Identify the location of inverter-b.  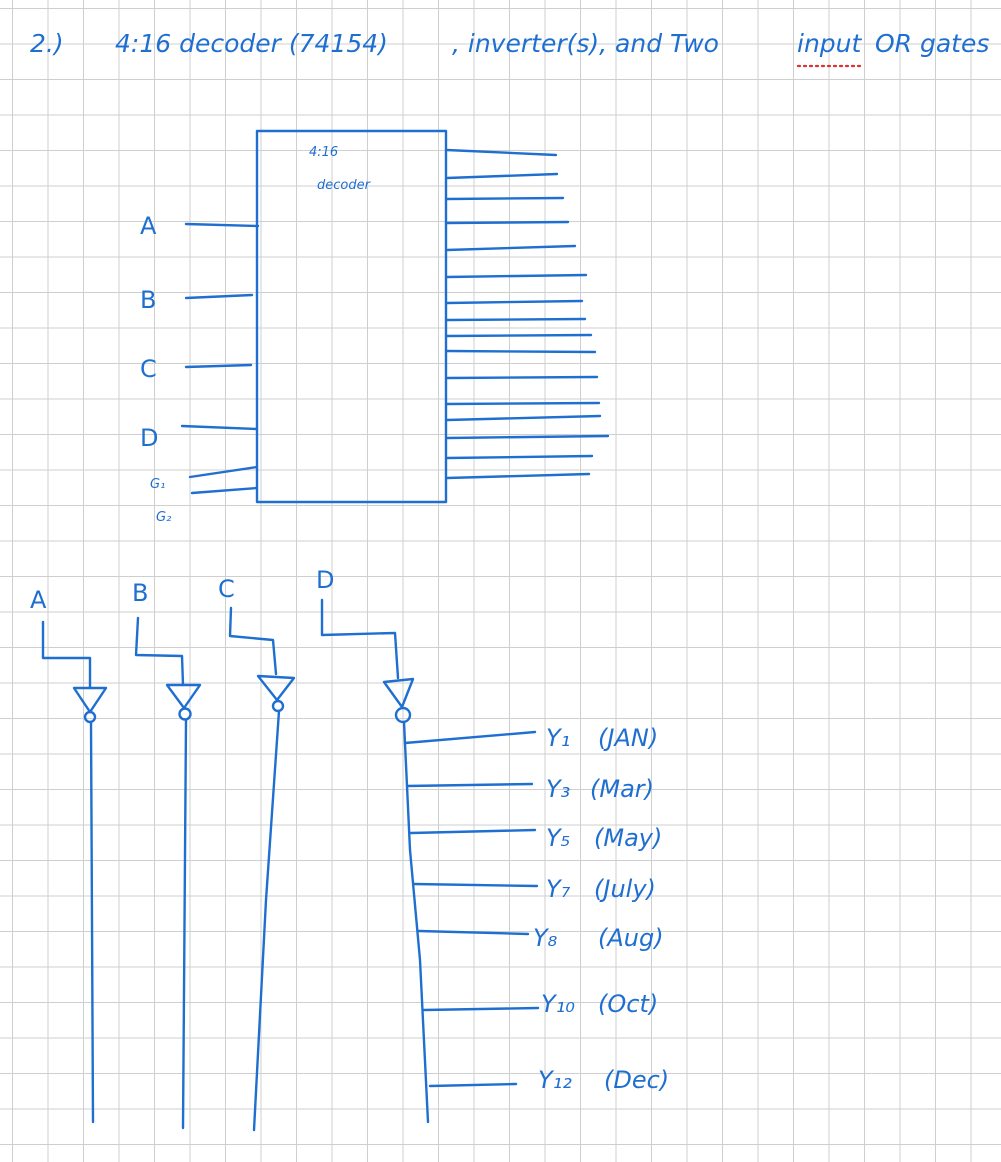
(168, 873).